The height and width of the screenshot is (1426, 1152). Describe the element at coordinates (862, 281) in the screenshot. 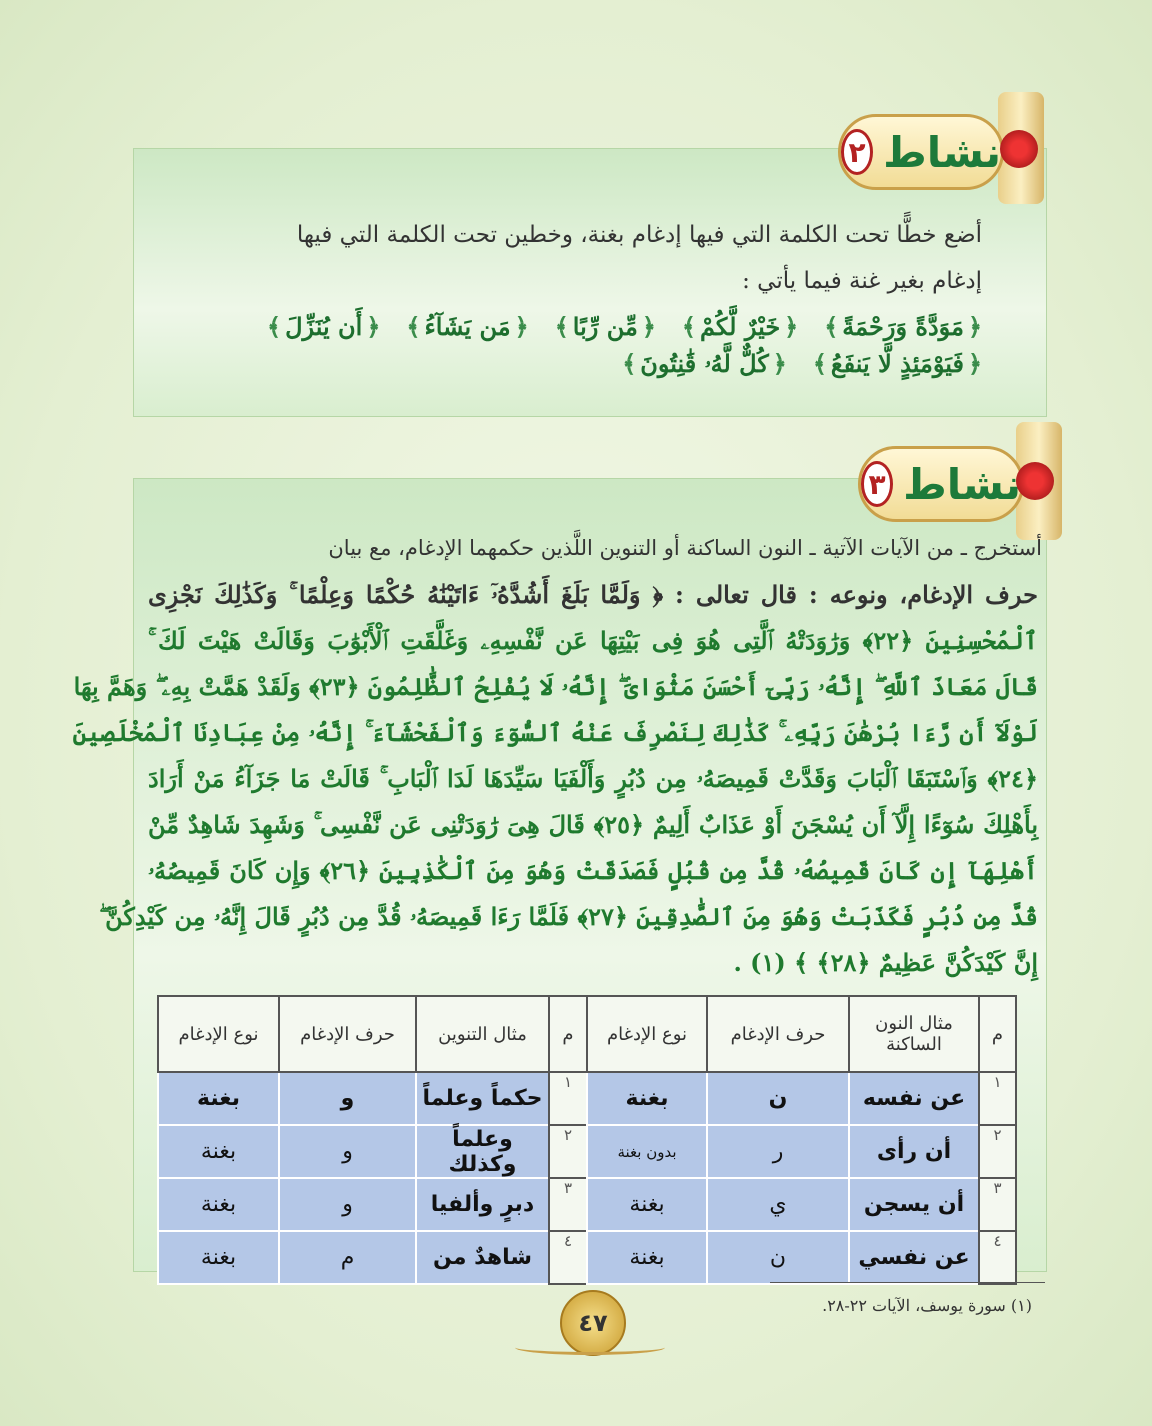

I see `instruction-line: إدغام بغير غنة فيما يأتي :` at that location.